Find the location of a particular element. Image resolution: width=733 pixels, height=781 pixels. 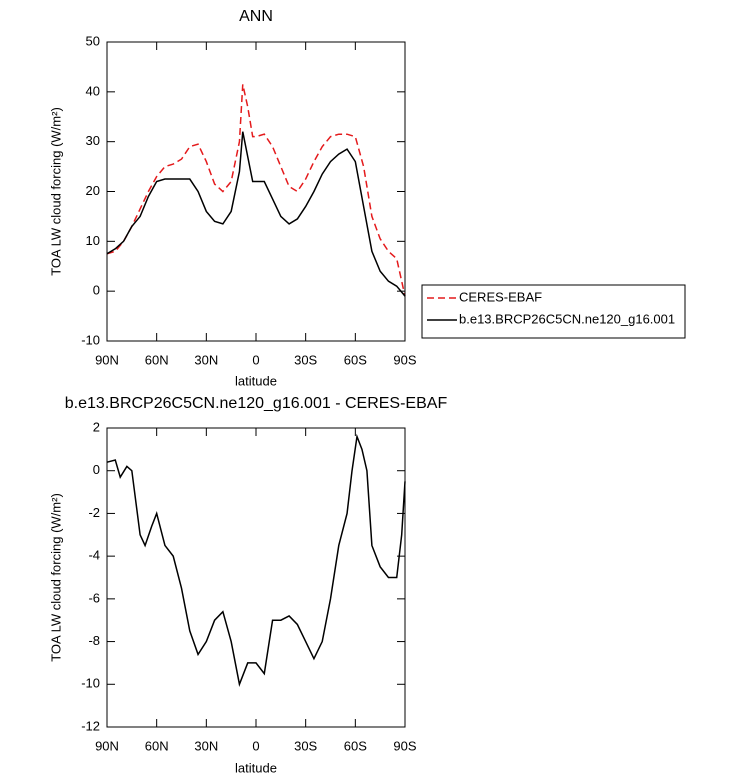

y-tick-label: 10 is located at coordinates (93, 240).